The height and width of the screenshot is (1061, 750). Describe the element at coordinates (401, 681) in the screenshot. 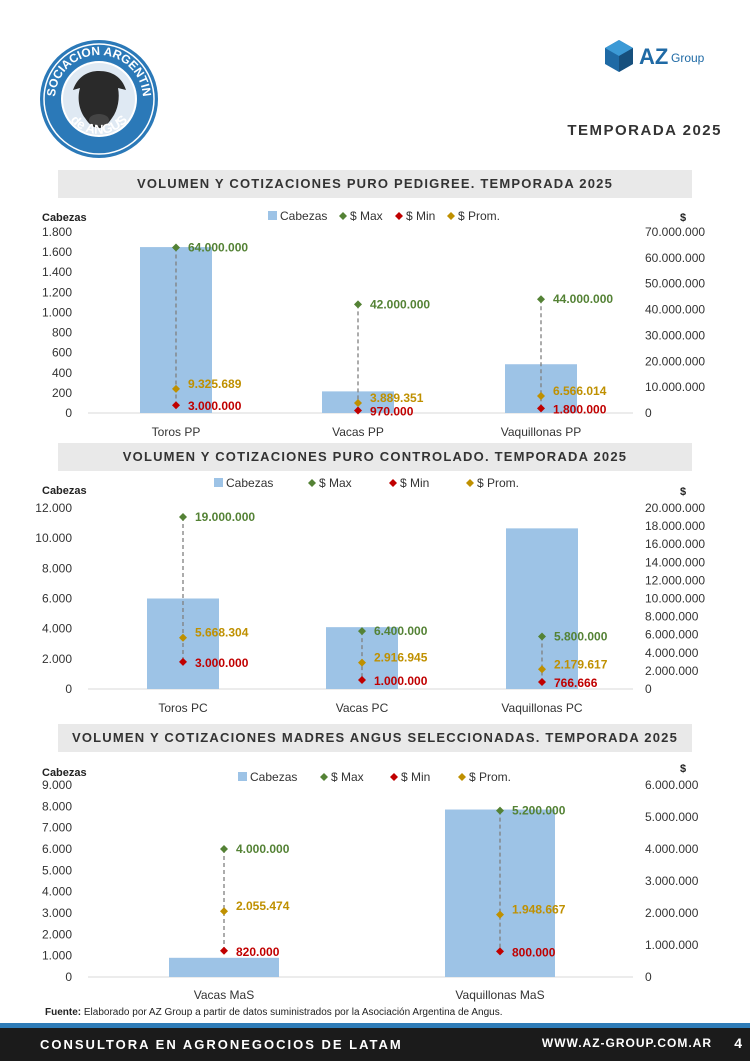

I see `label-min: 1.000.000` at that location.